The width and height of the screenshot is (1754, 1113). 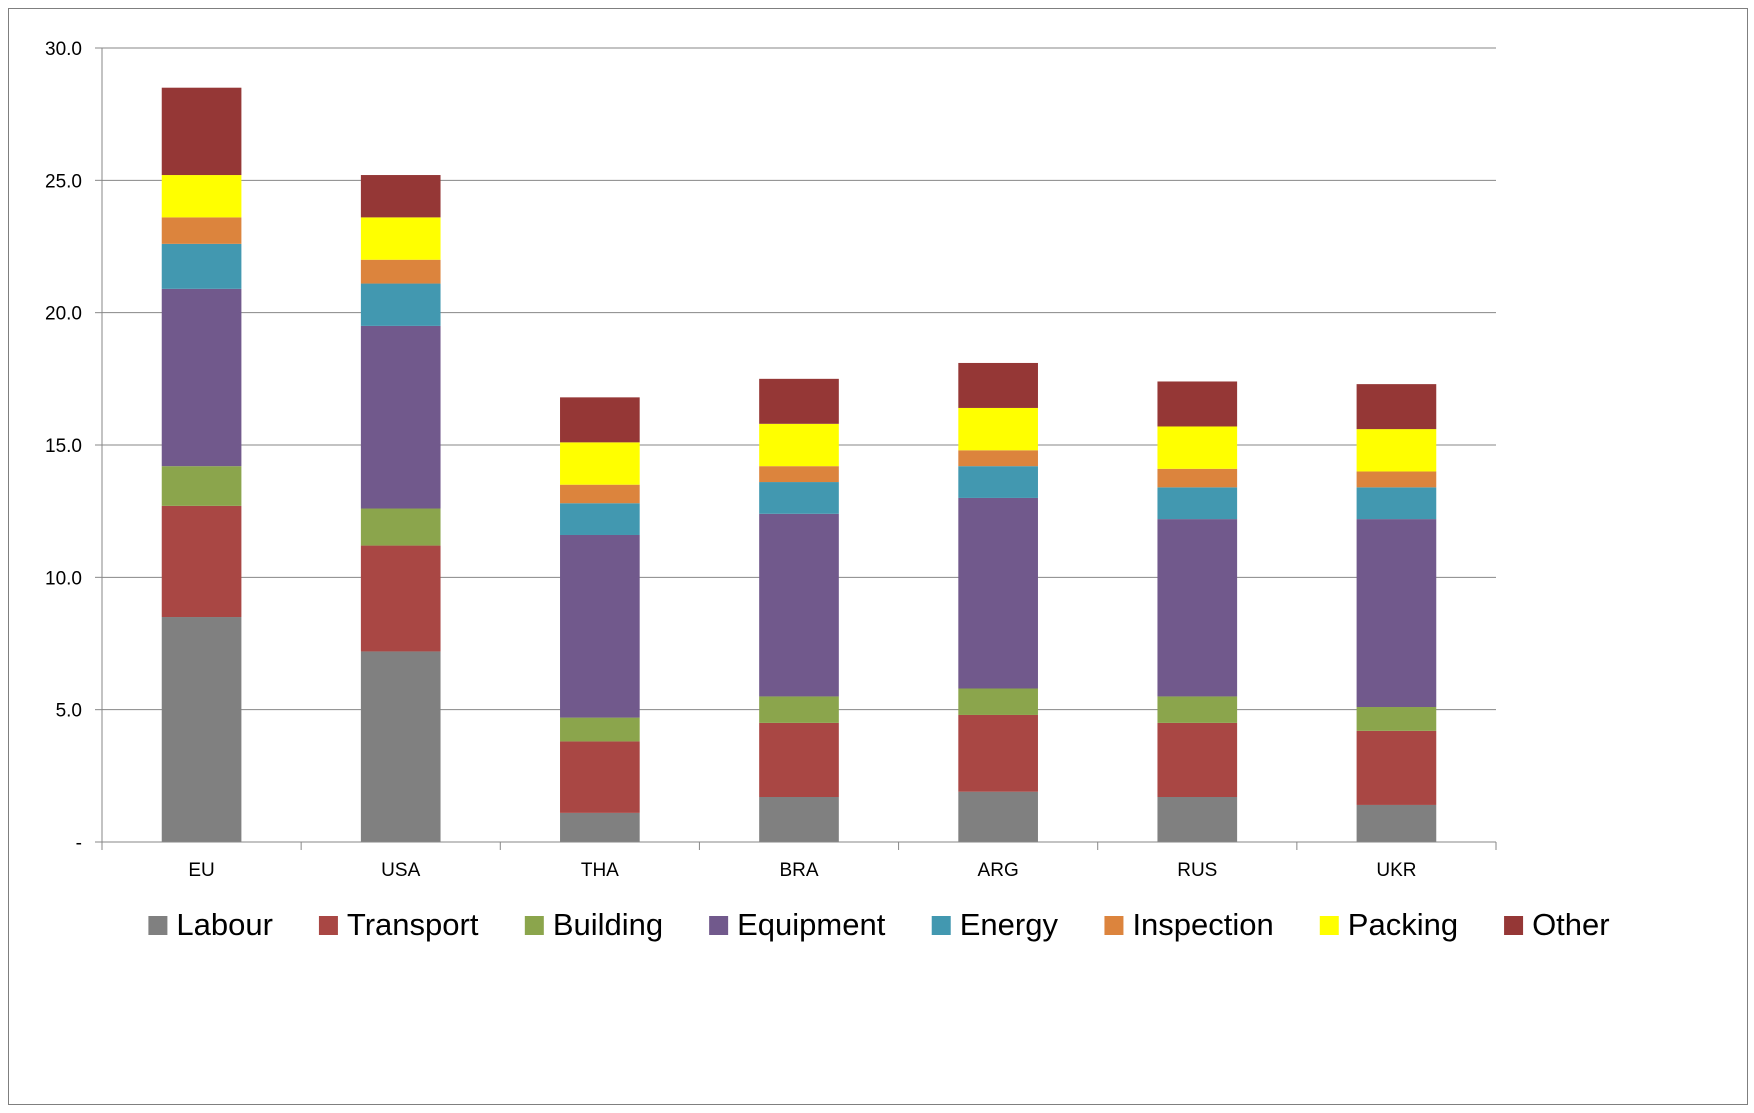 I want to click on legend-label-other: Other, so click(x=1571, y=924).